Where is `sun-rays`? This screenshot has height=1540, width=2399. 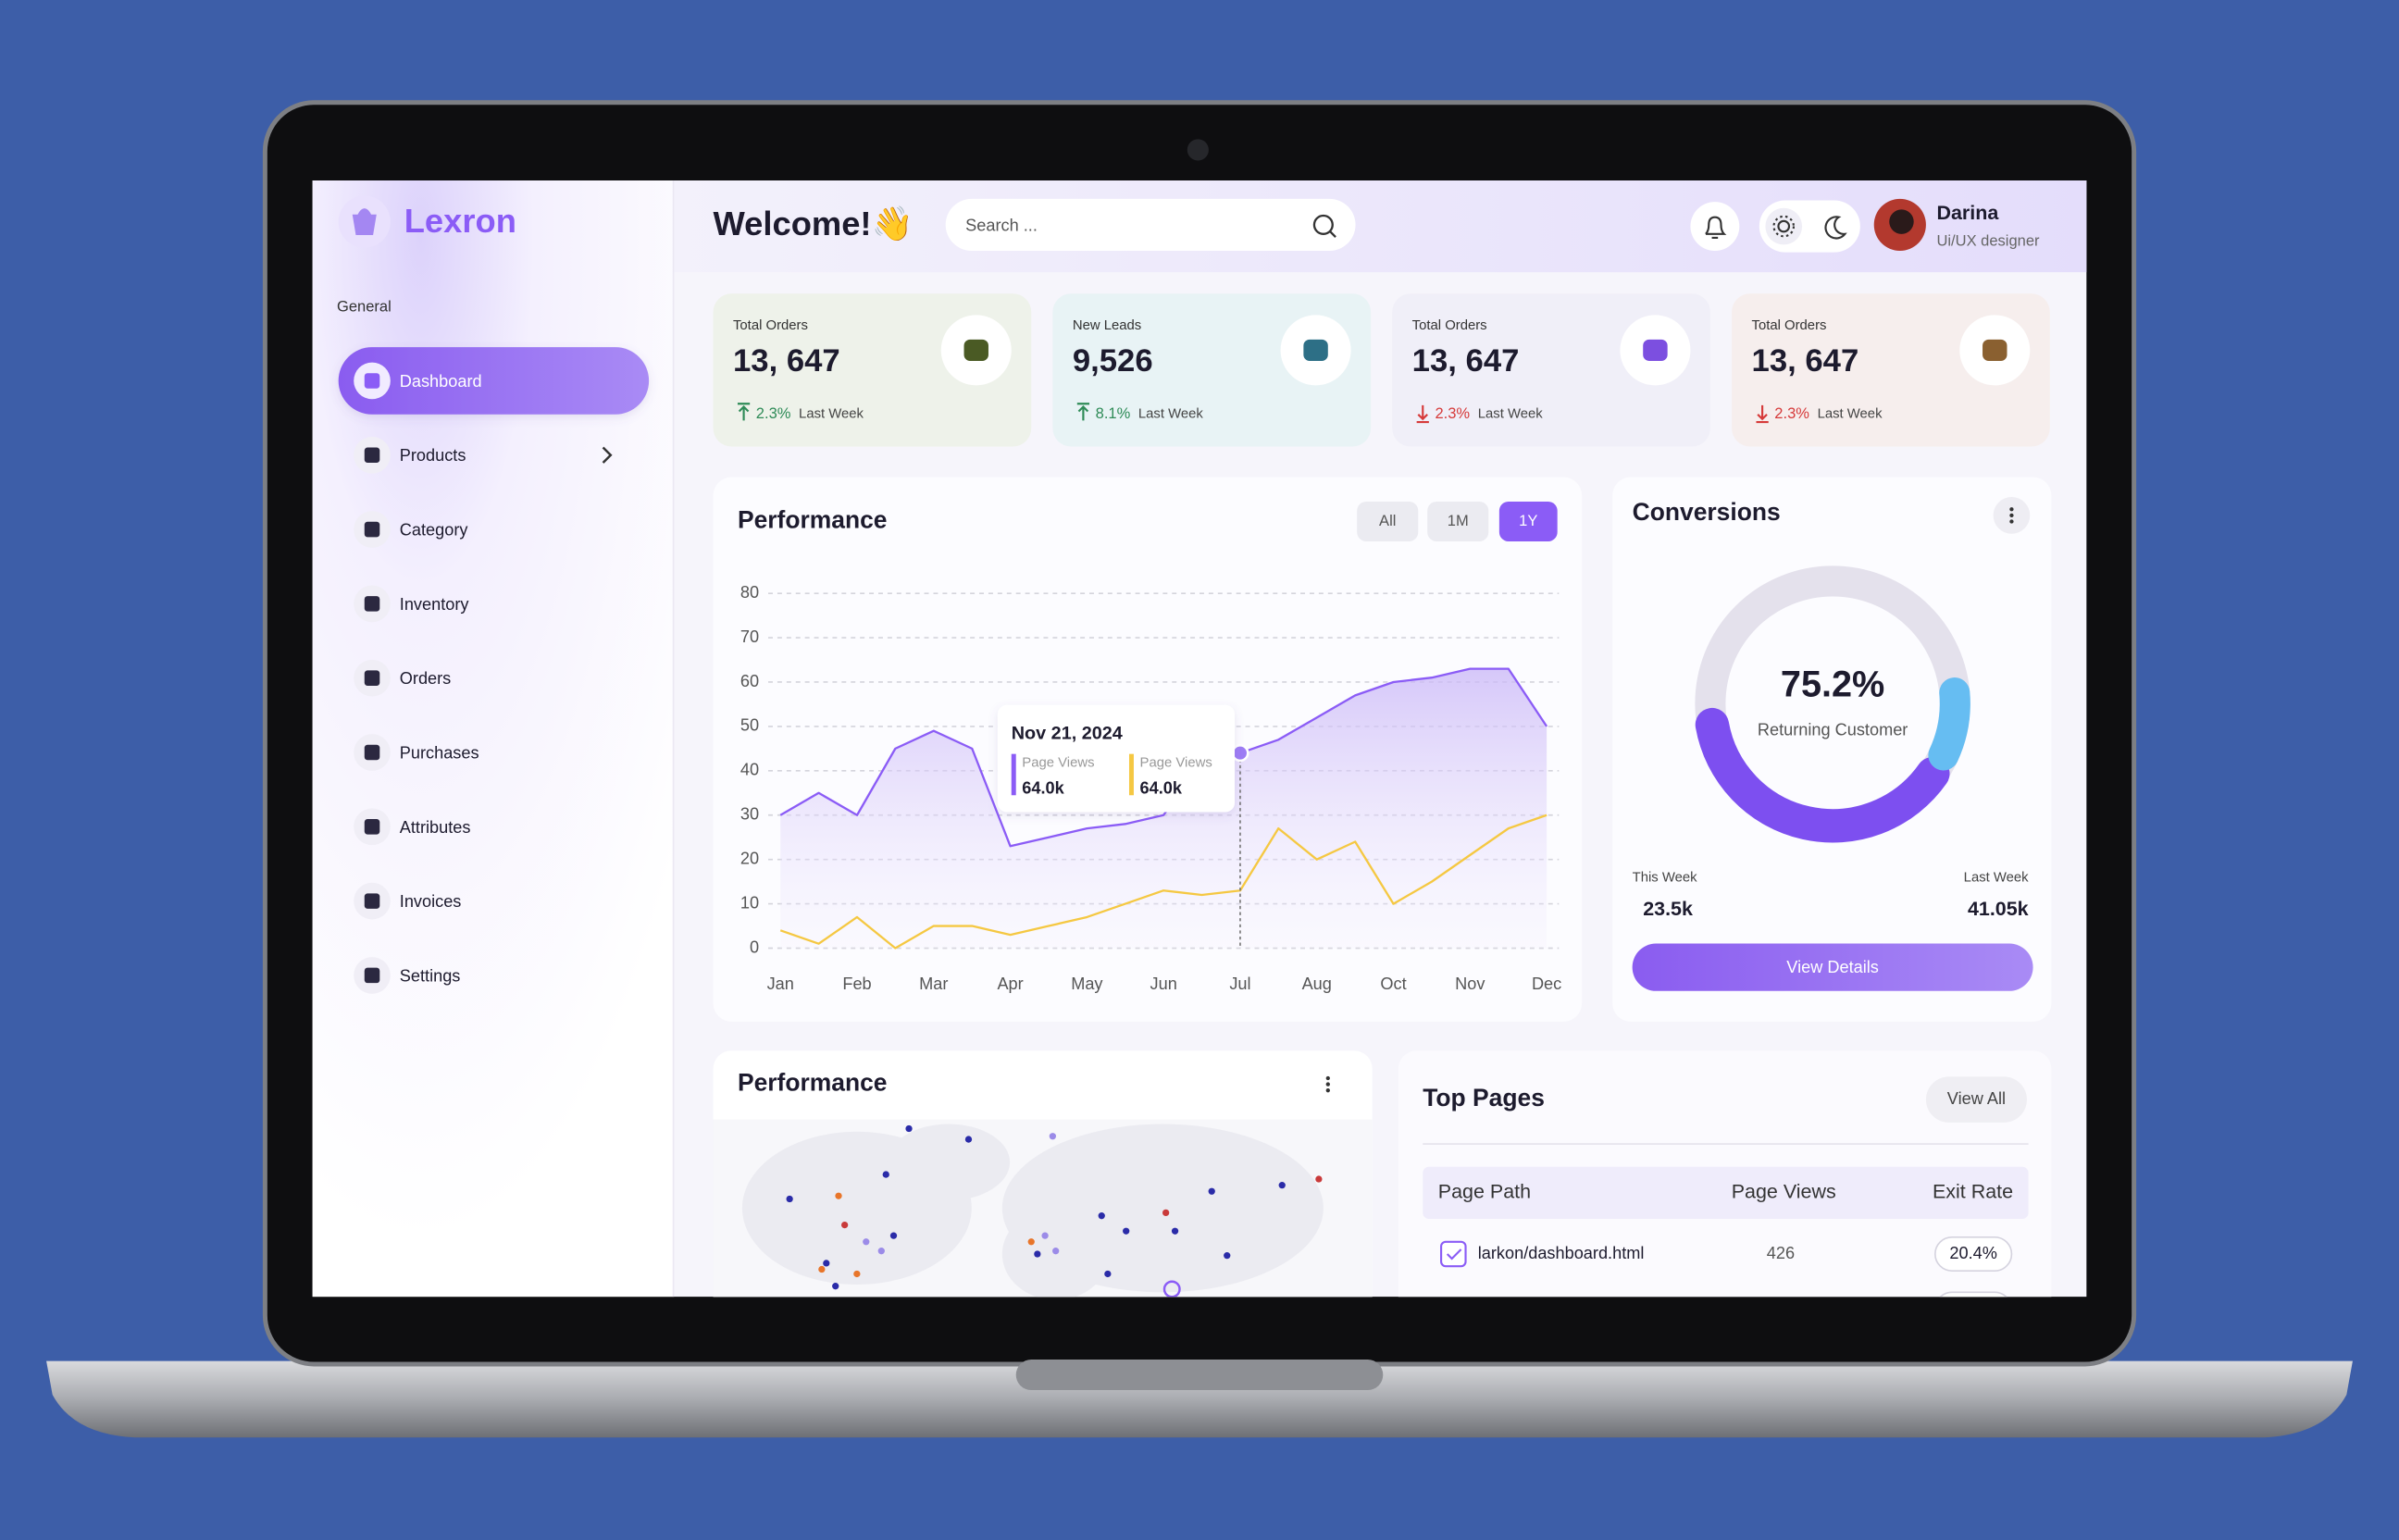
sun-rays is located at coordinates (1784, 226).